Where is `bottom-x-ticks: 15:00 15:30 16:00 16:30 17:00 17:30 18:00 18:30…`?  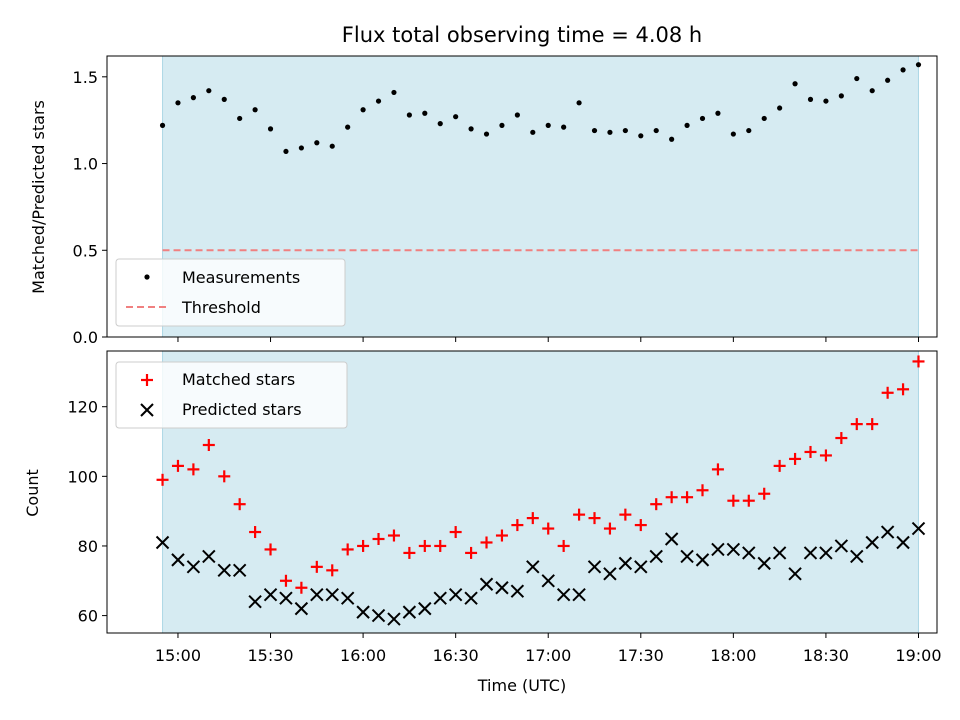
bottom-x-ticks: 15:00 15:30 16:00 16:30 17:00 17:30 18:00 18:30… is located at coordinates (548, 649).